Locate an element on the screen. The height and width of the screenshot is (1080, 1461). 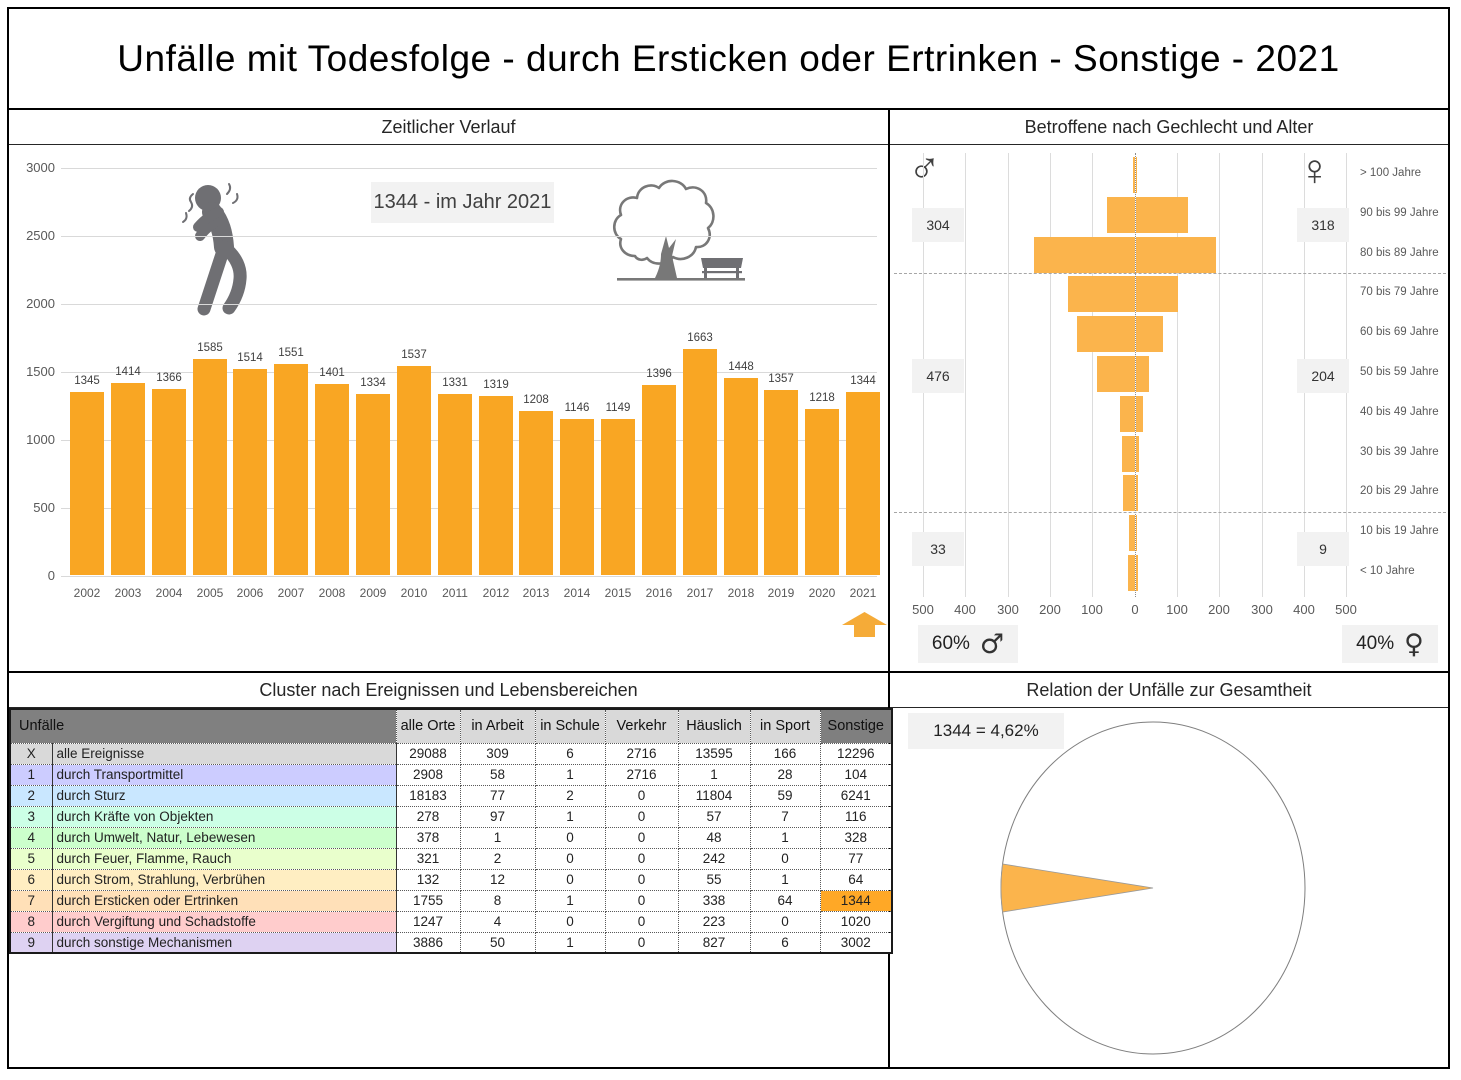
table-column-header-in-schule: in Schule is located at coordinates (570, 726).